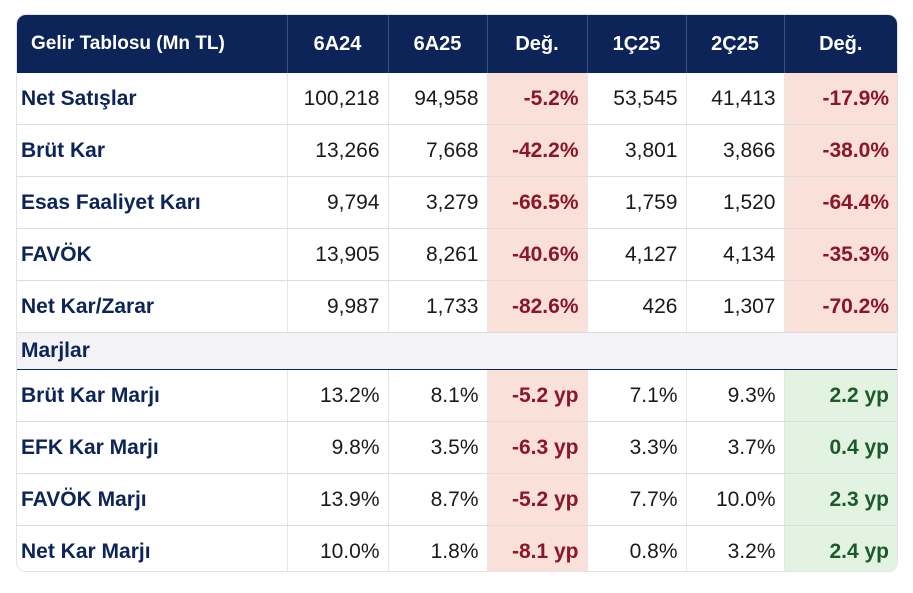 The height and width of the screenshot is (593, 913). Describe the element at coordinates (735, 254) in the screenshot. I see `cell-2q25: 4,134` at that location.